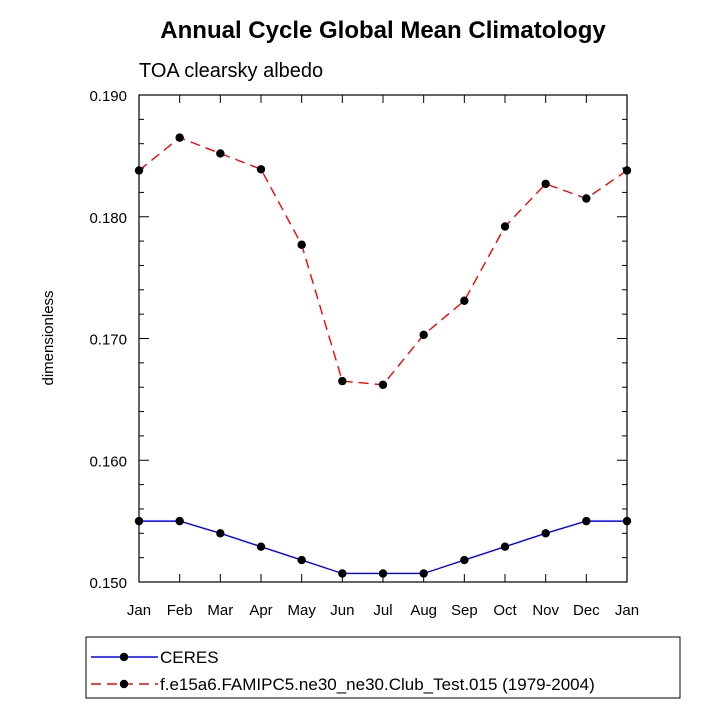 This screenshot has width=722, height=722. What do you see at coordinates (108, 218) in the screenshot?
I see `y-tick-label: 0.180` at bounding box center [108, 218].